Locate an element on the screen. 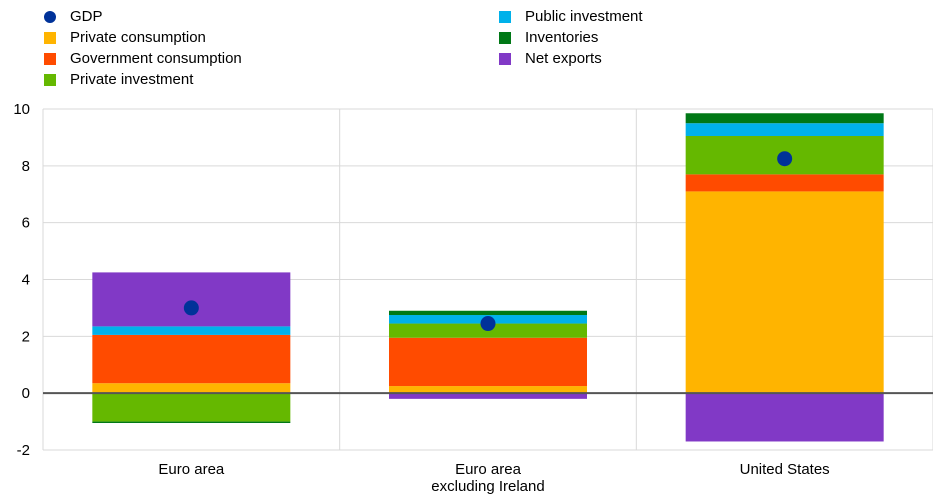  legend-swatch-private-investment is located at coordinates (50, 79).